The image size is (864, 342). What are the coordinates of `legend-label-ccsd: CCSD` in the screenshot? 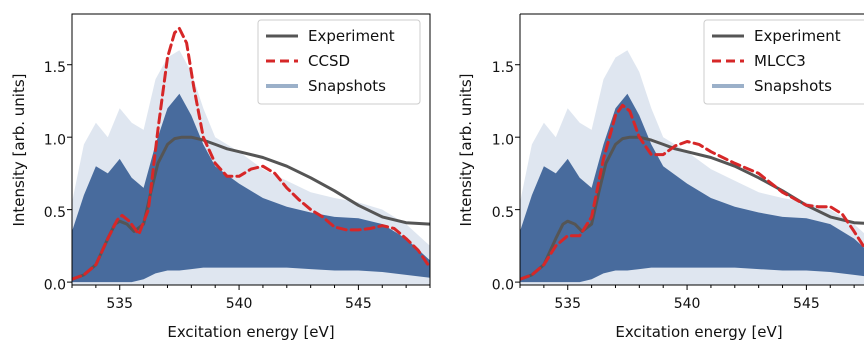 It's located at (329, 61).